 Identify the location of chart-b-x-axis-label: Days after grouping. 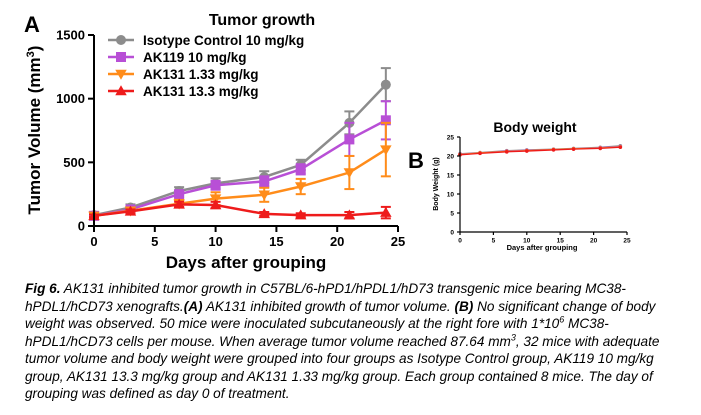
(542, 247).